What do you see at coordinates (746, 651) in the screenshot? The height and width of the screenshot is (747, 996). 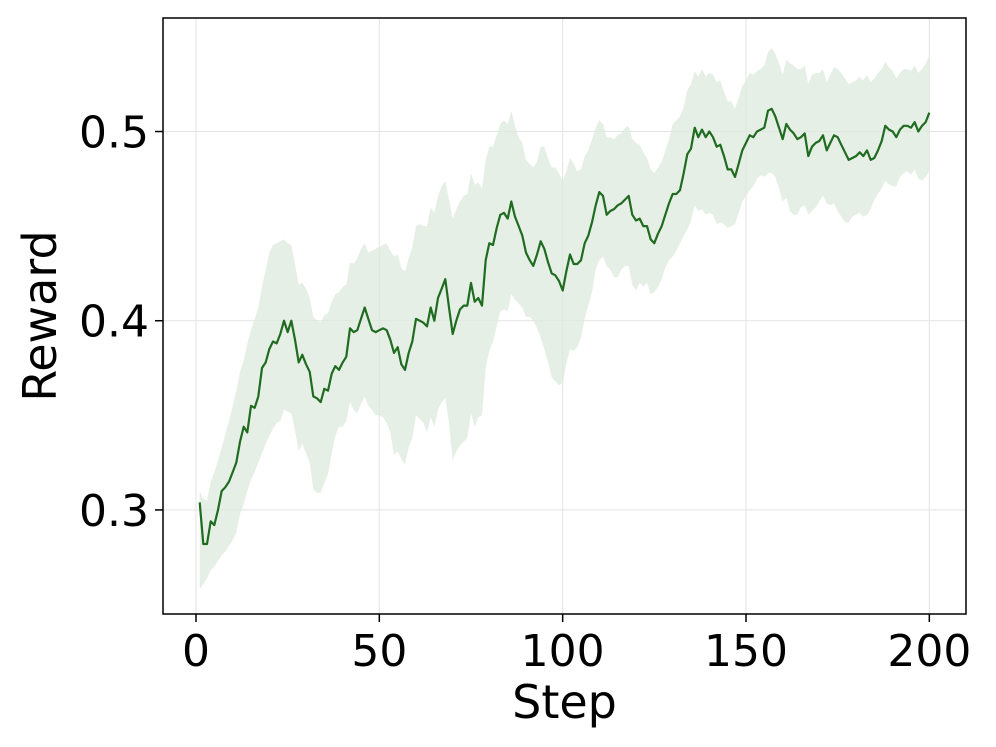 I see `x-tick-label: 150` at bounding box center [746, 651].